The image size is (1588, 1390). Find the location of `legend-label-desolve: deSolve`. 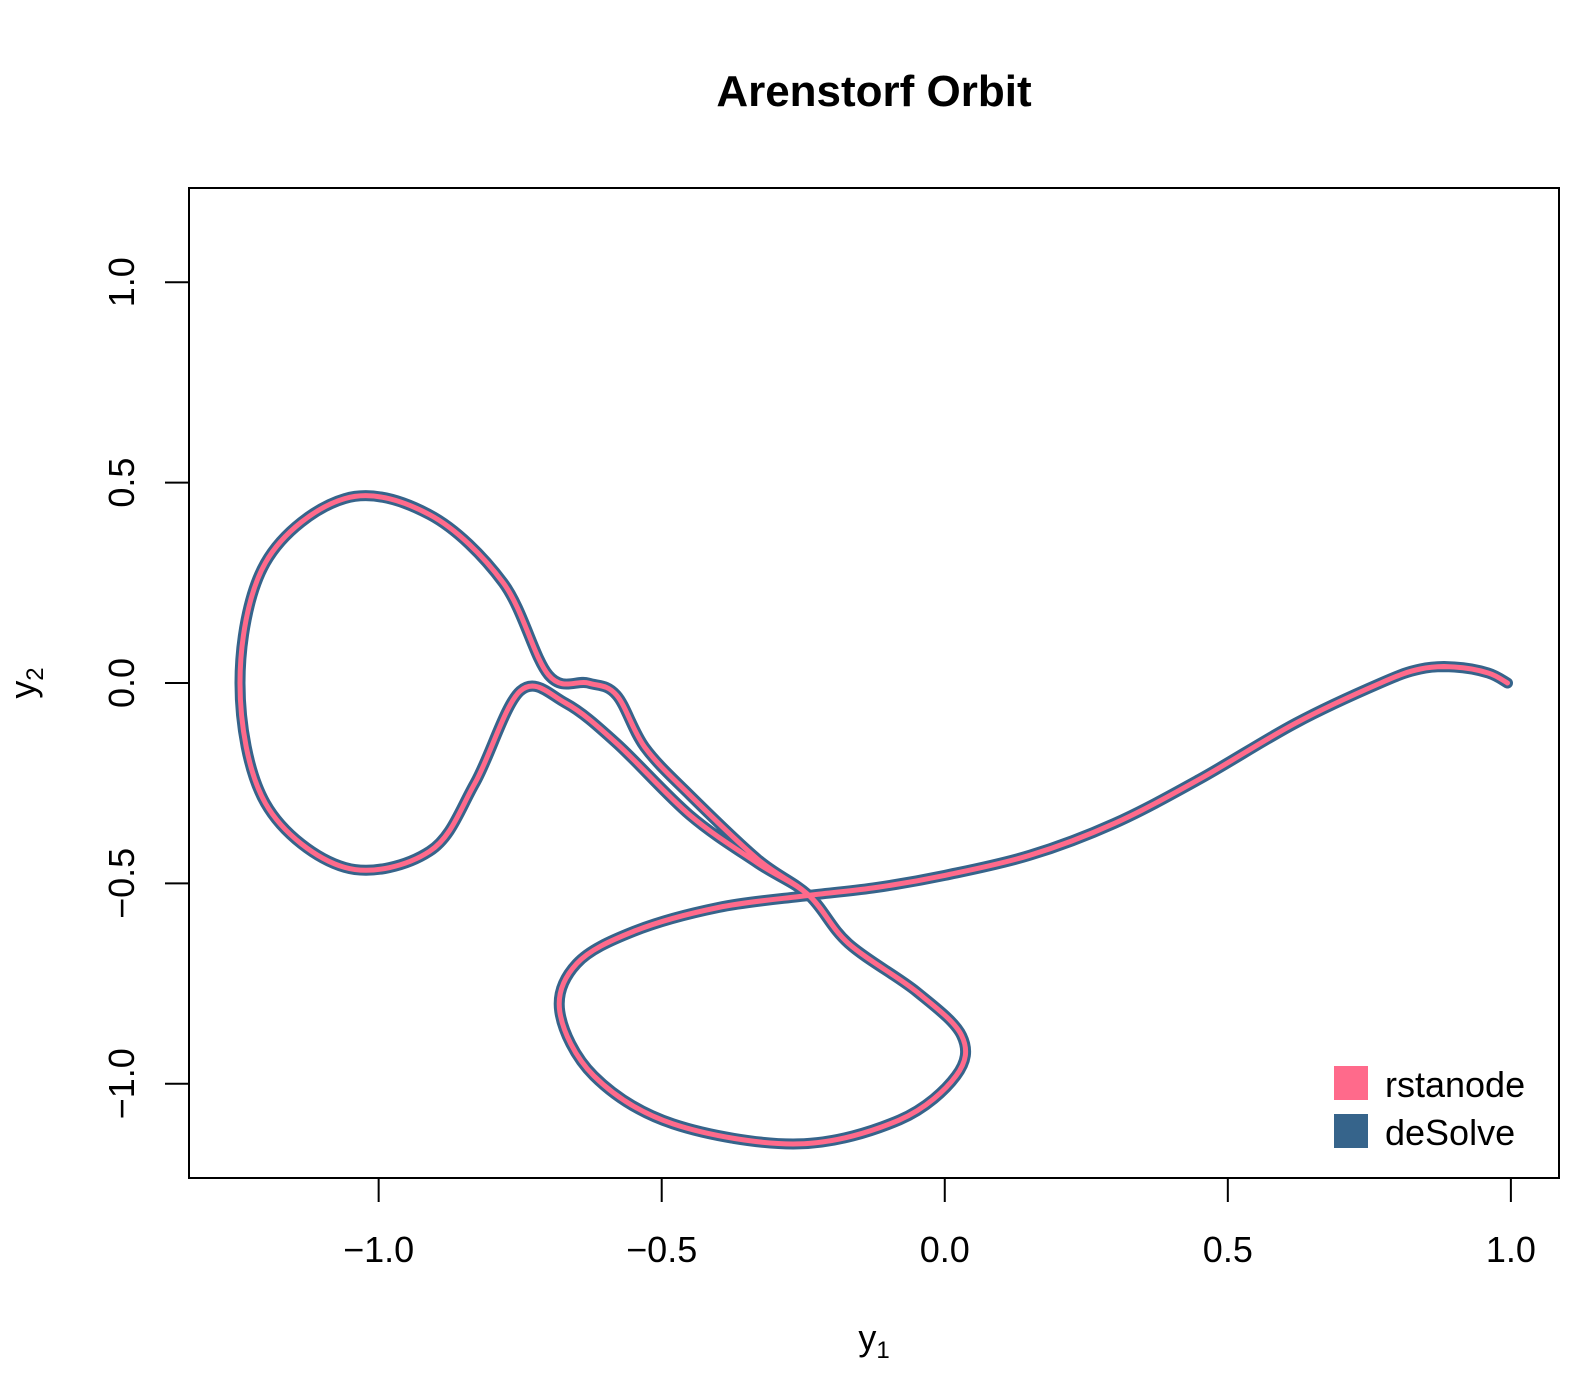

legend-label-desolve: deSolve is located at coordinates (1450, 1132).